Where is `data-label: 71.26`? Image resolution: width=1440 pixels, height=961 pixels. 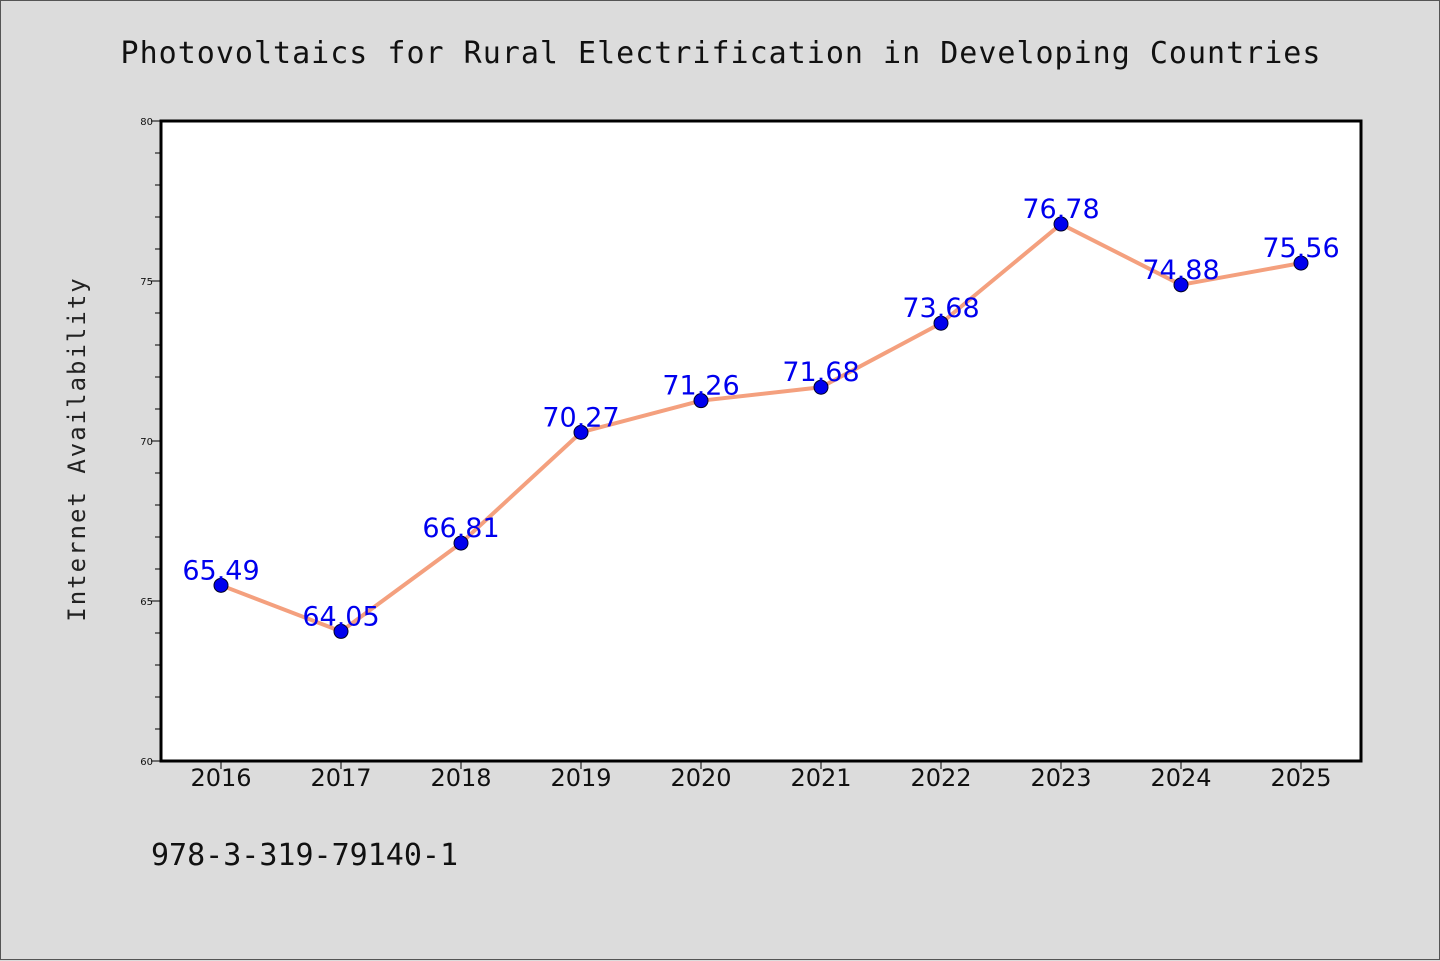 data-label: 71.26 is located at coordinates (700, 386).